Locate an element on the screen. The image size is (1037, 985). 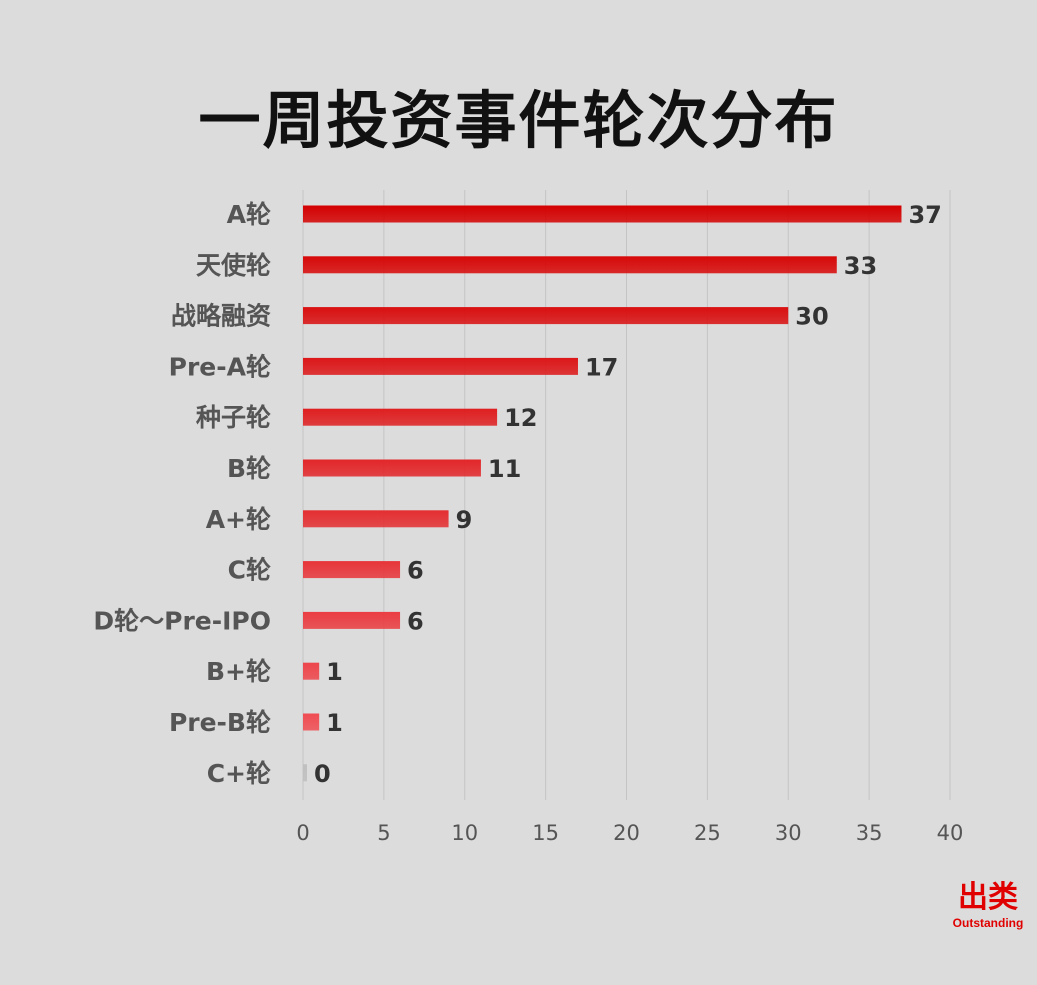
value-label: 33 is located at coordinates (860, 266).